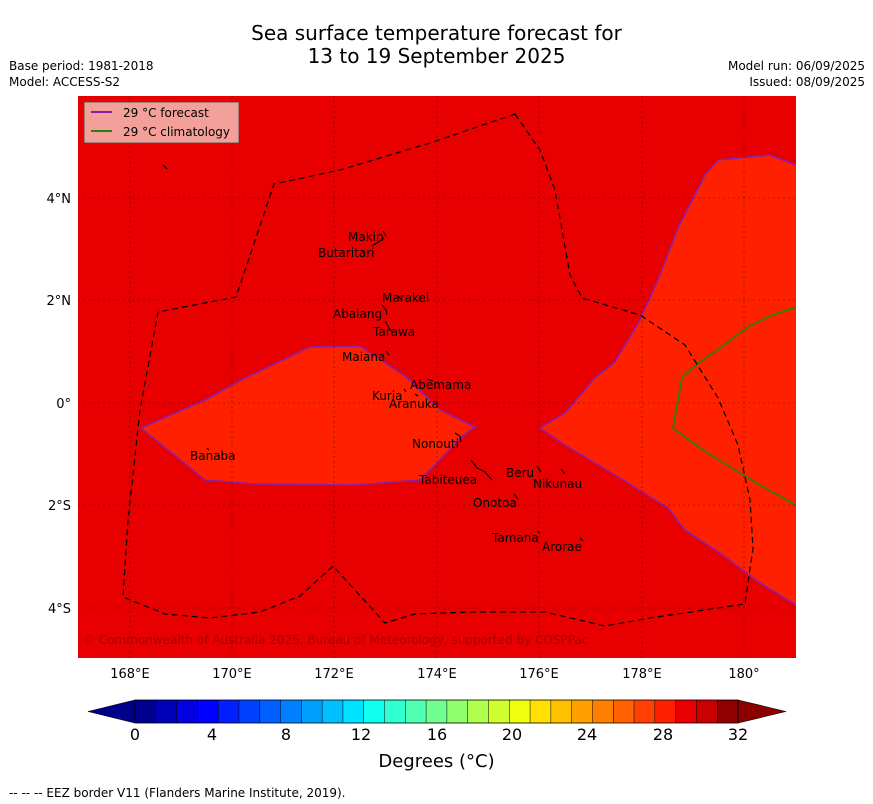  I want to click on colorbar-outline, so click(436, 711).